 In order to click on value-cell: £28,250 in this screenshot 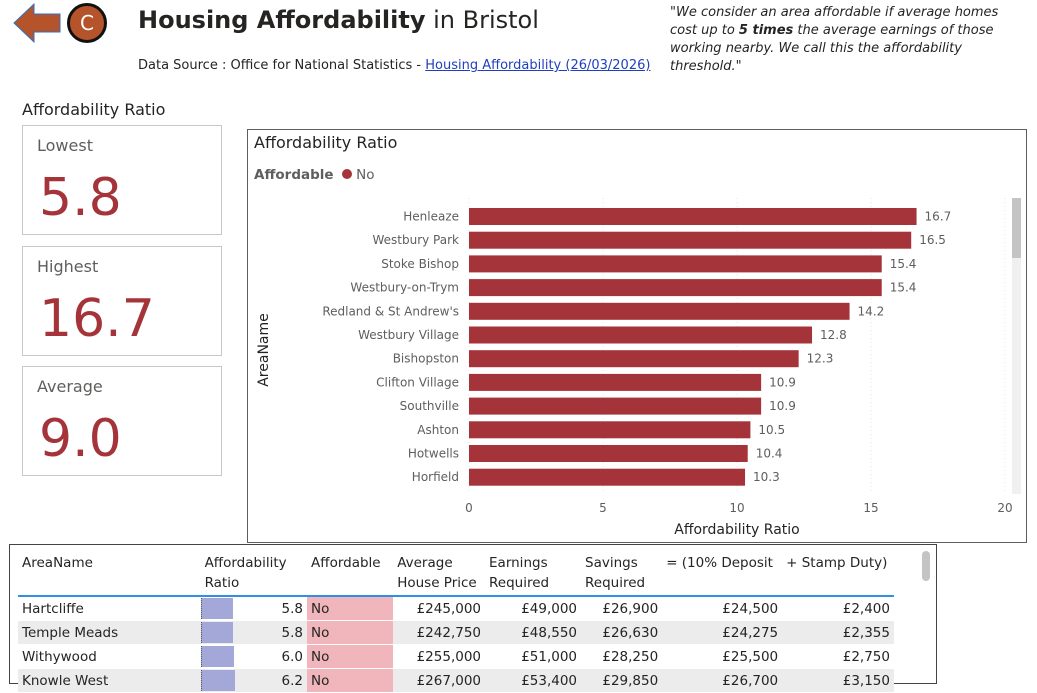, I will do `click(622, 656)`.